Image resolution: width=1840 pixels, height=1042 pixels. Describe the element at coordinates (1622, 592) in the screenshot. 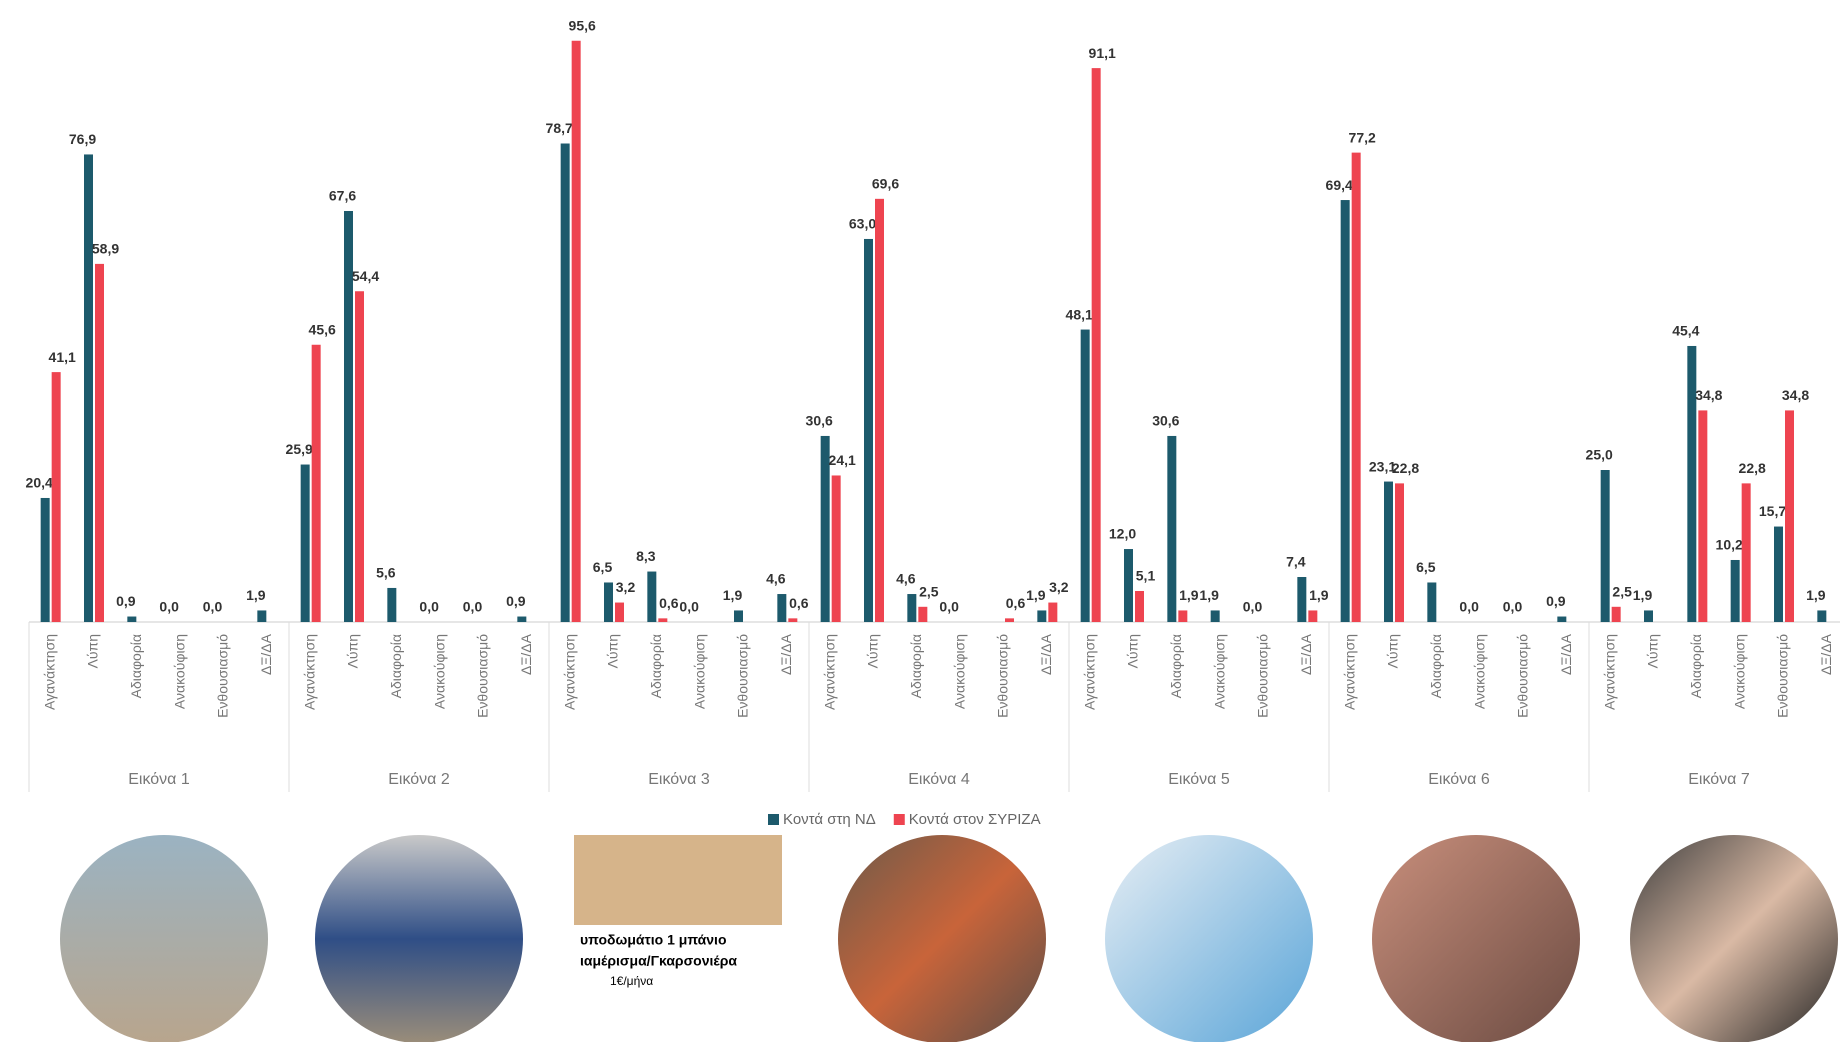

I see `value-label: 2,5` at that location.